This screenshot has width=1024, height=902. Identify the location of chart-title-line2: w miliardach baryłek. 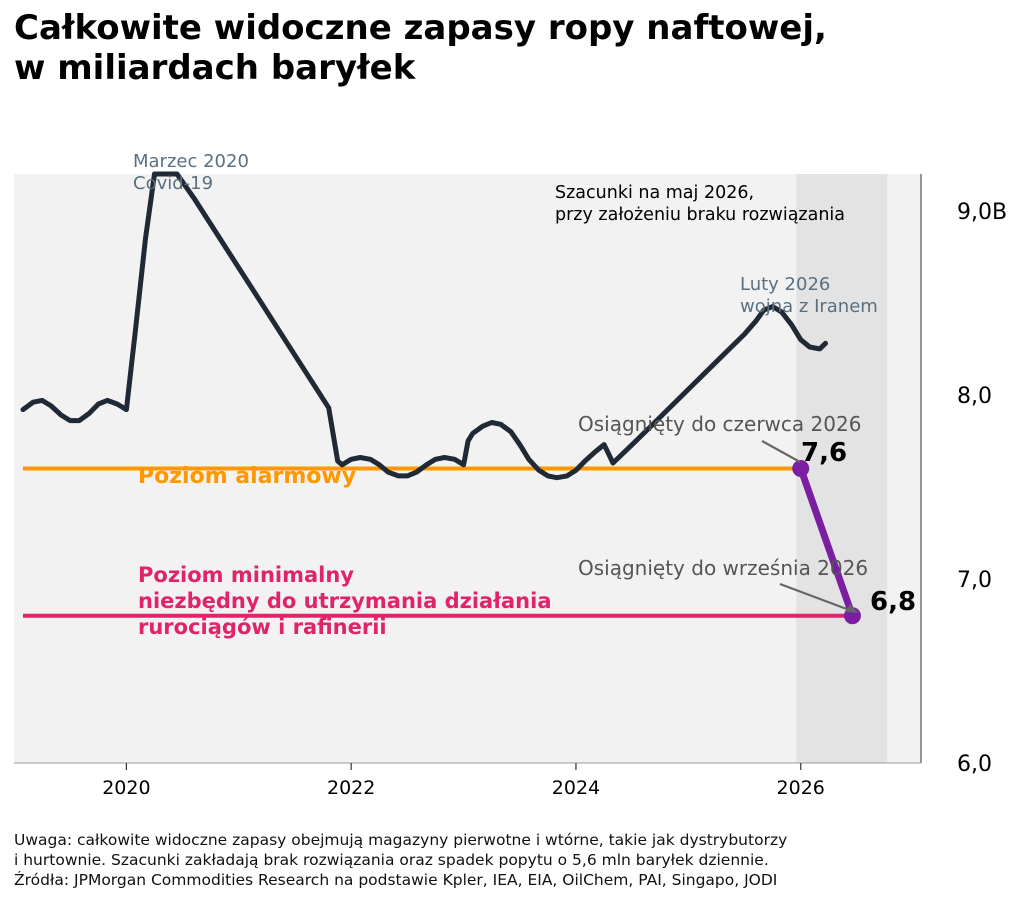
(215, 68).